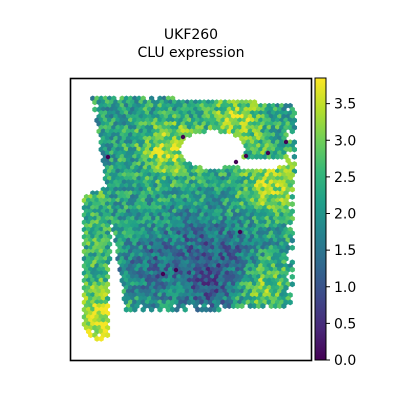  Describe the element at coordinates (345, 141) in the screenshot. I see `colorbar-tick-label: 3.0` at that location.